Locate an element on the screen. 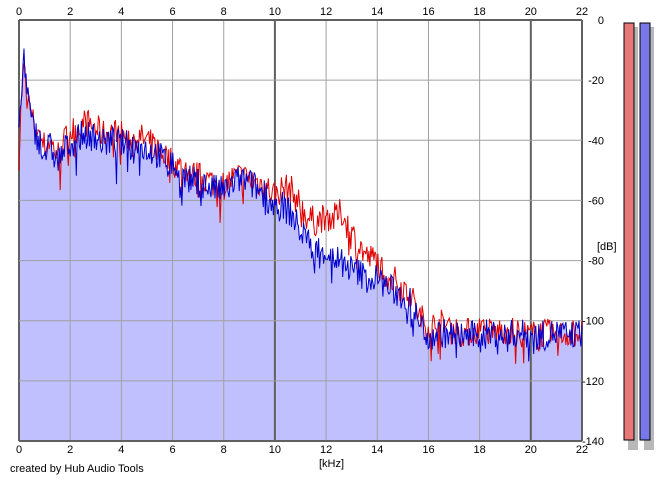  x-tick-bottom-10: 10 is located at coordinates (275, 450).